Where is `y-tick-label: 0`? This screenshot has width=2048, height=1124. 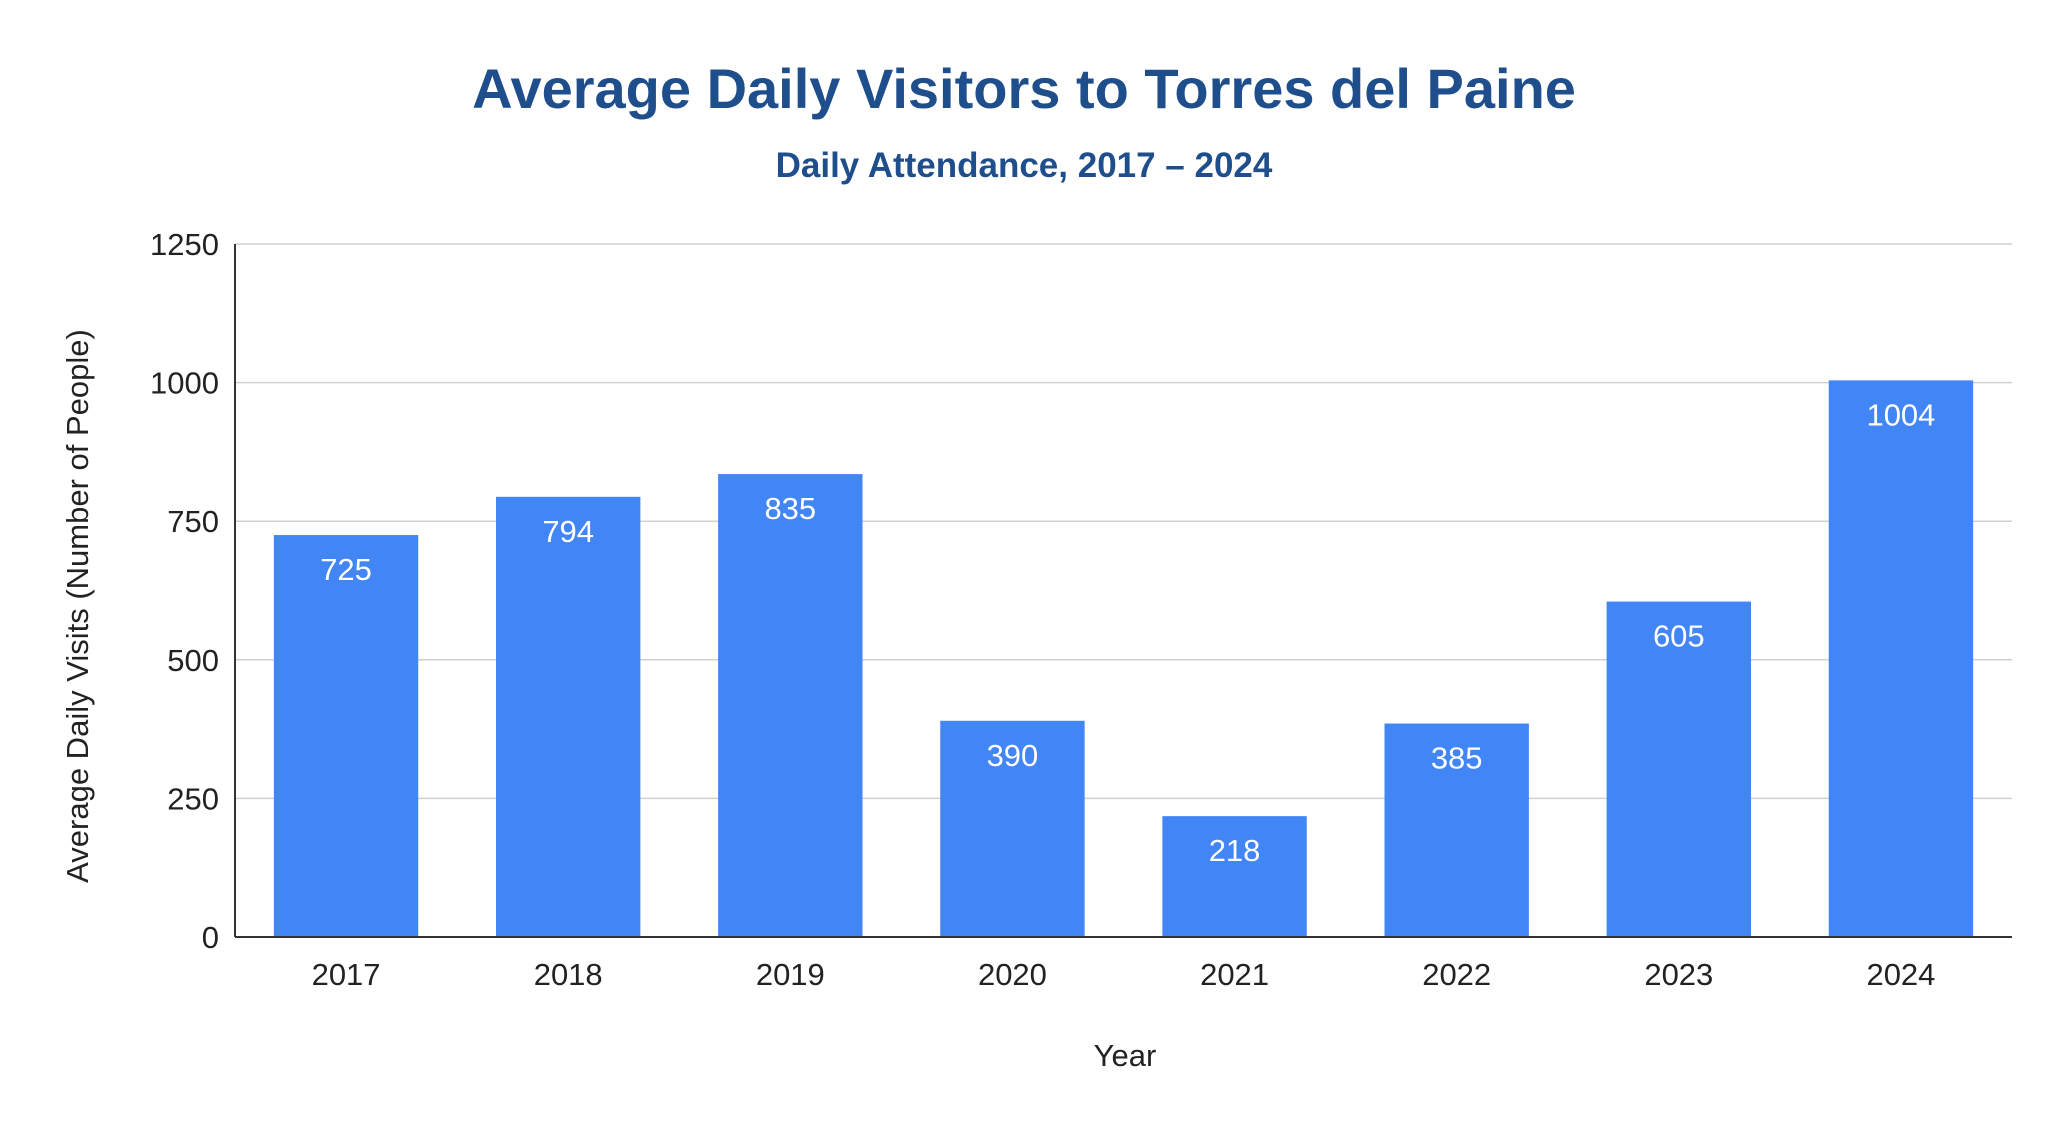 y-tick-label: 0 is located at coordinates (210, 937).